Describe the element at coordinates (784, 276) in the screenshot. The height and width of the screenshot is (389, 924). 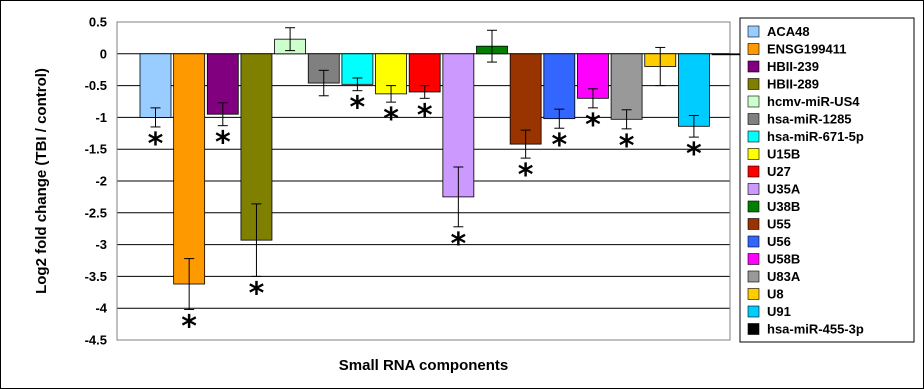
I see `legend-label: U83A` at that location.